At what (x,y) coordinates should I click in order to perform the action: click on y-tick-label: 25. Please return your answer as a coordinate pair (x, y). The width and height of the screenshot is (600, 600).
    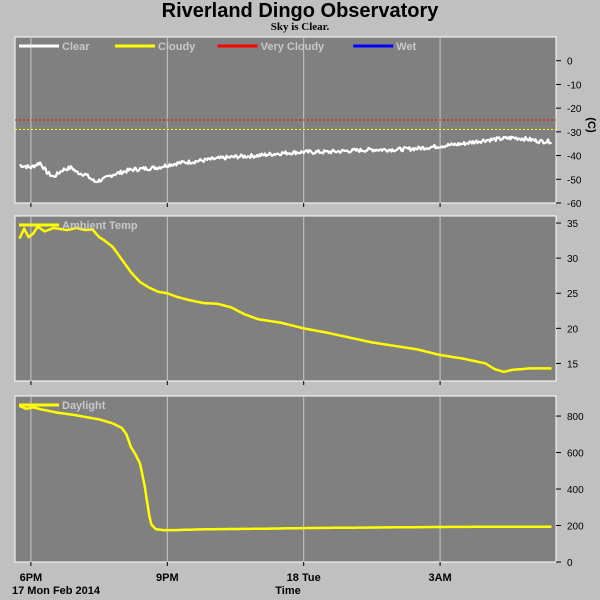
    Looking at the image, I should click on (573, 294).